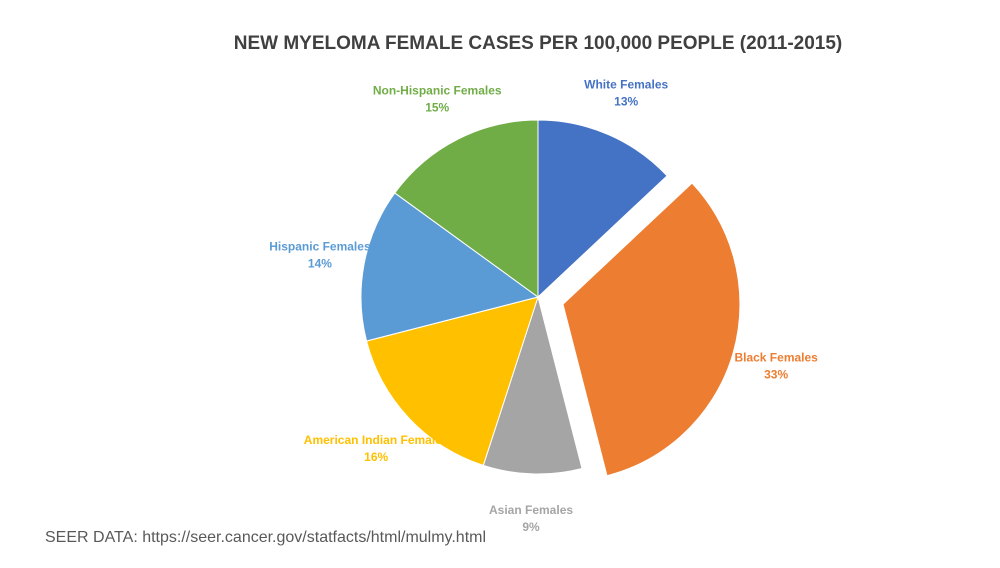 This screenshot has height=568, width=1000. I want to click on slice-label: American Indian Females, so click(376, 440).